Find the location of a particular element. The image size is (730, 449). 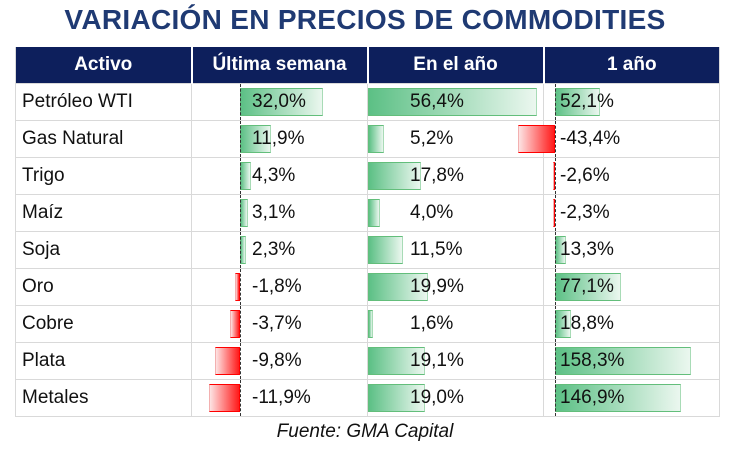

value-label: 32,0% is located at coordinates (279, 101).